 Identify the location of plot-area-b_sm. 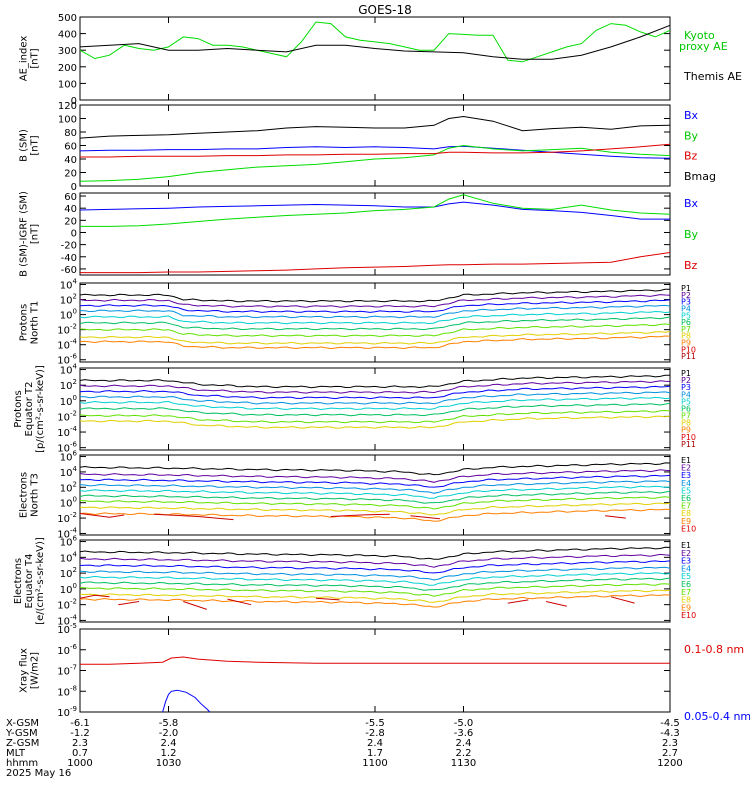
(375, 148).